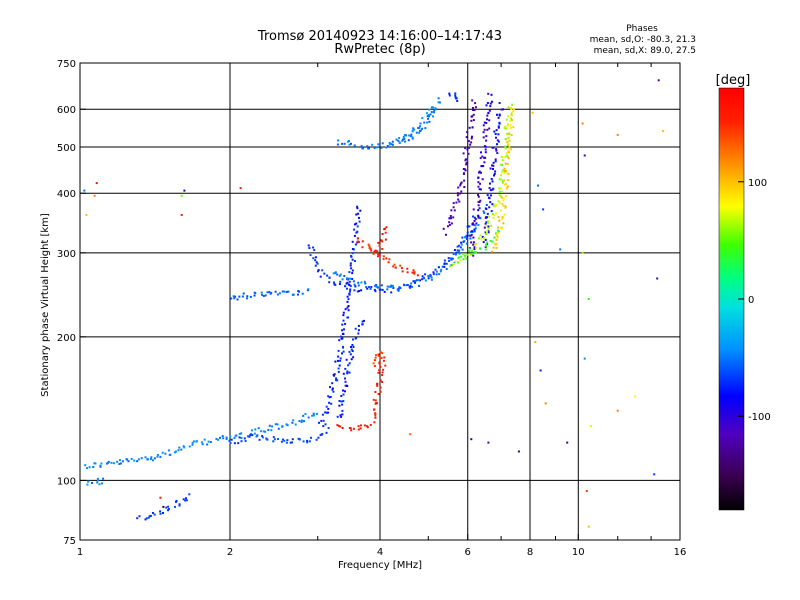 Image resolution: width=800 pixels, height=600 pixels. I want to click on colorbar: [deg] 100 0 -100, so click(743, 292).